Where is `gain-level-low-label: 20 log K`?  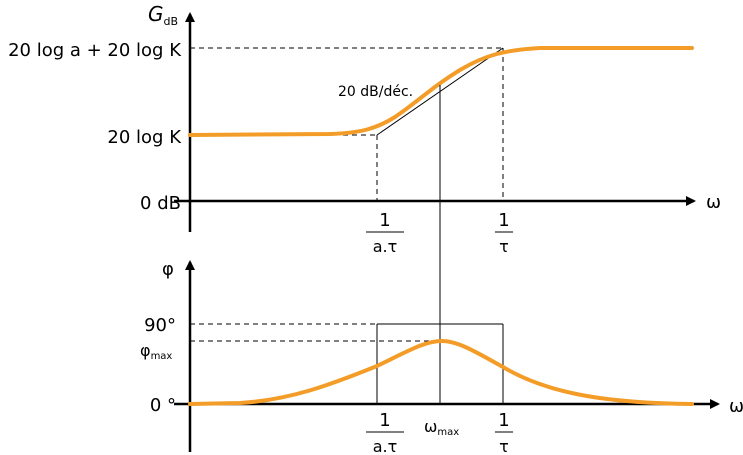
gain-level-low-label: 20 log K is located at coordinates (144, 137).